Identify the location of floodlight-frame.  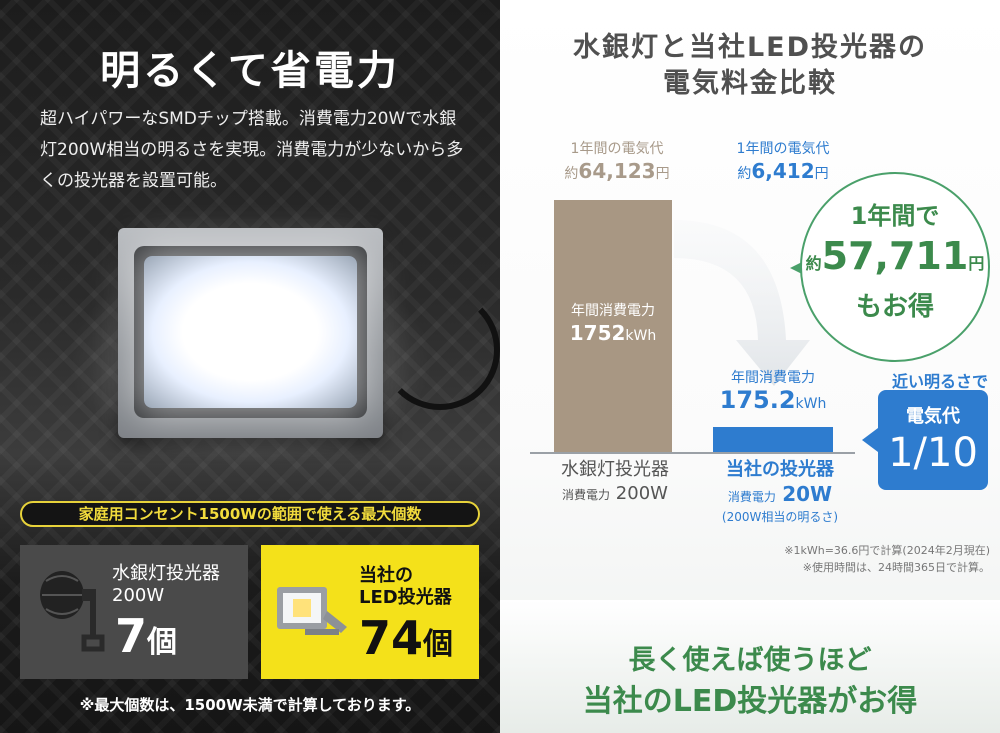
(250, 332).